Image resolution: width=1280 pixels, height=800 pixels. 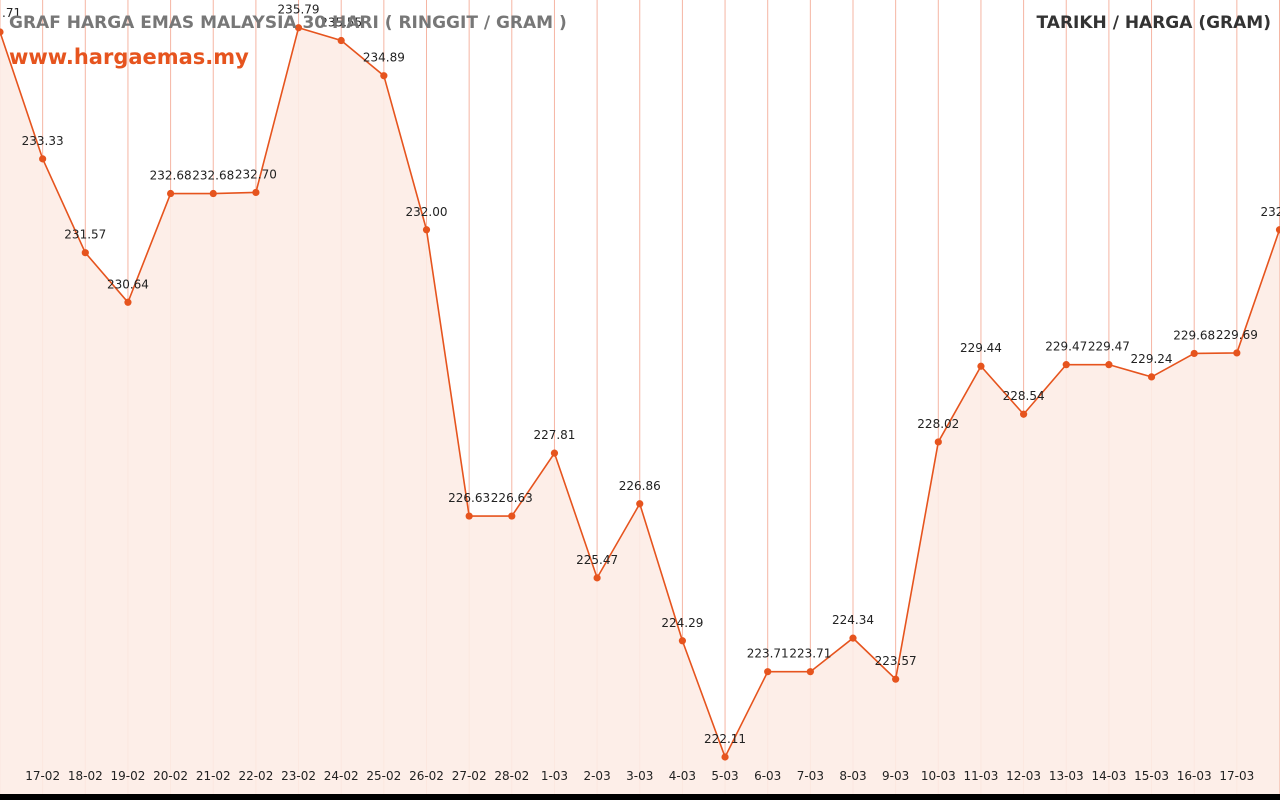 I want to click on x-tick-label: 19-02, so click(x=128, y=776).